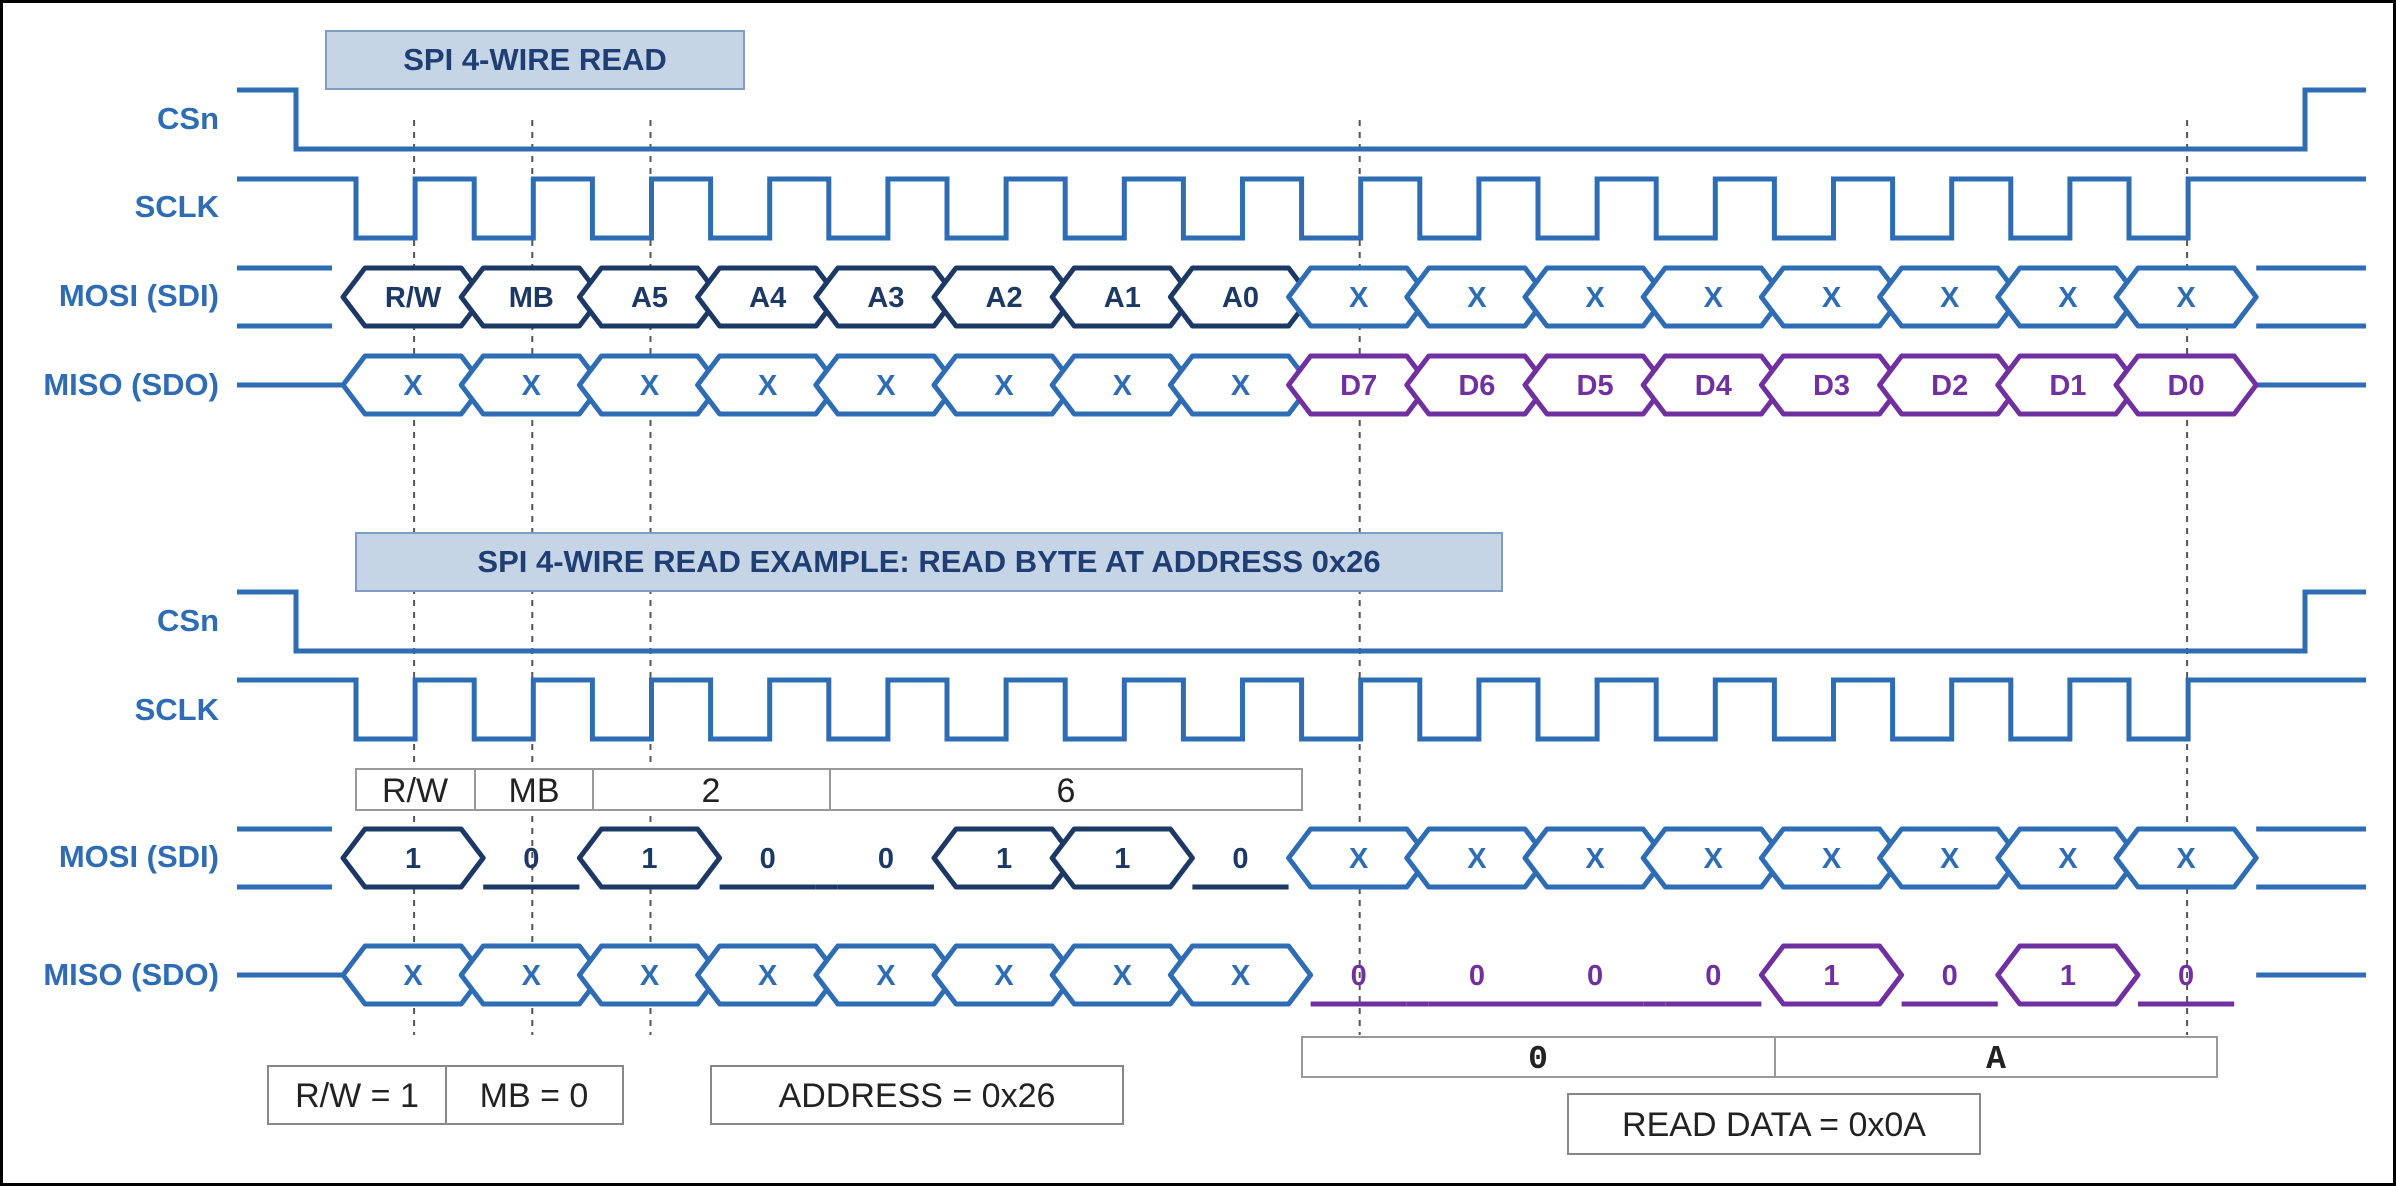  I want to click on note-address-box, so click(917, 1095).